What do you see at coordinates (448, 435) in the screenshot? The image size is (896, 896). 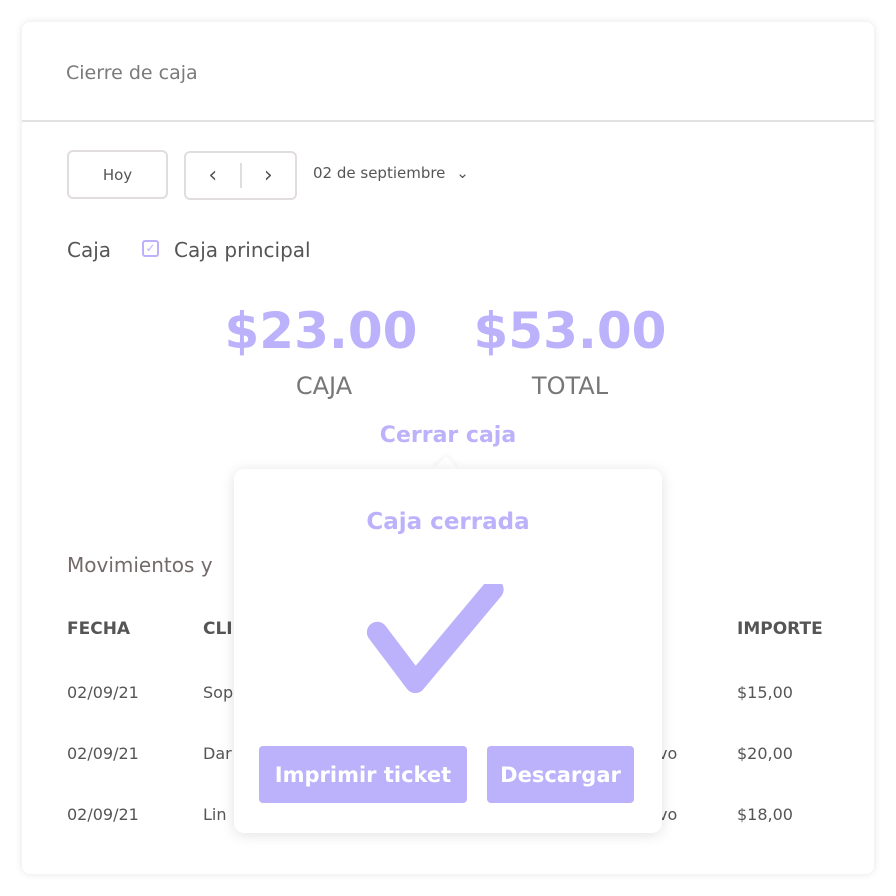 I see `close-cash-link: Cerrar caja` at bounding box center [448, 435].